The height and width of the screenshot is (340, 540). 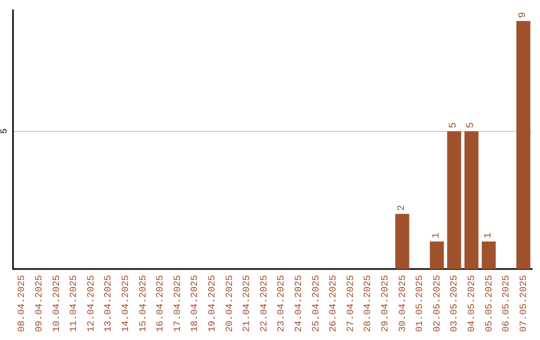 What do you see at coordinates (488, 303) in the screenshot?
I see `x-tick-label: 05.05.2025` at bounding box center [488, 303].